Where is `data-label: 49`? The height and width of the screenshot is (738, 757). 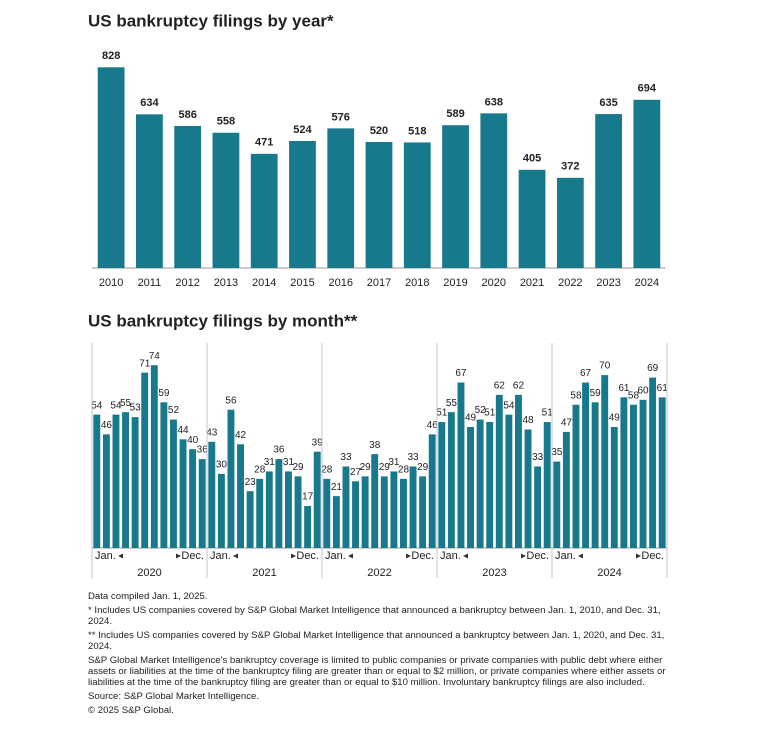 data-label: 49 is located at coordinates (615, 418).